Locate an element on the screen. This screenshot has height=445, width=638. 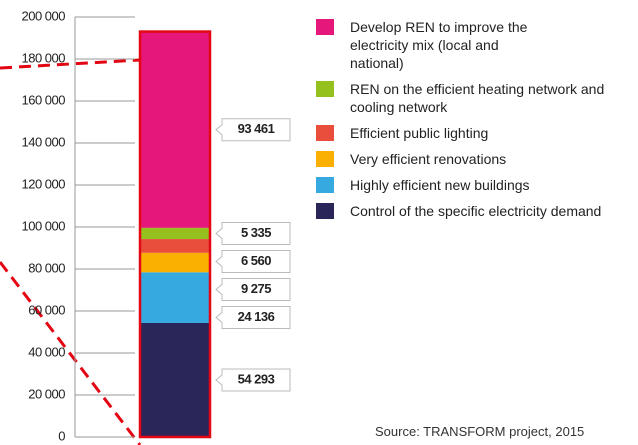
y-tick-label: 160 000 is located at coordinates (44, 99).